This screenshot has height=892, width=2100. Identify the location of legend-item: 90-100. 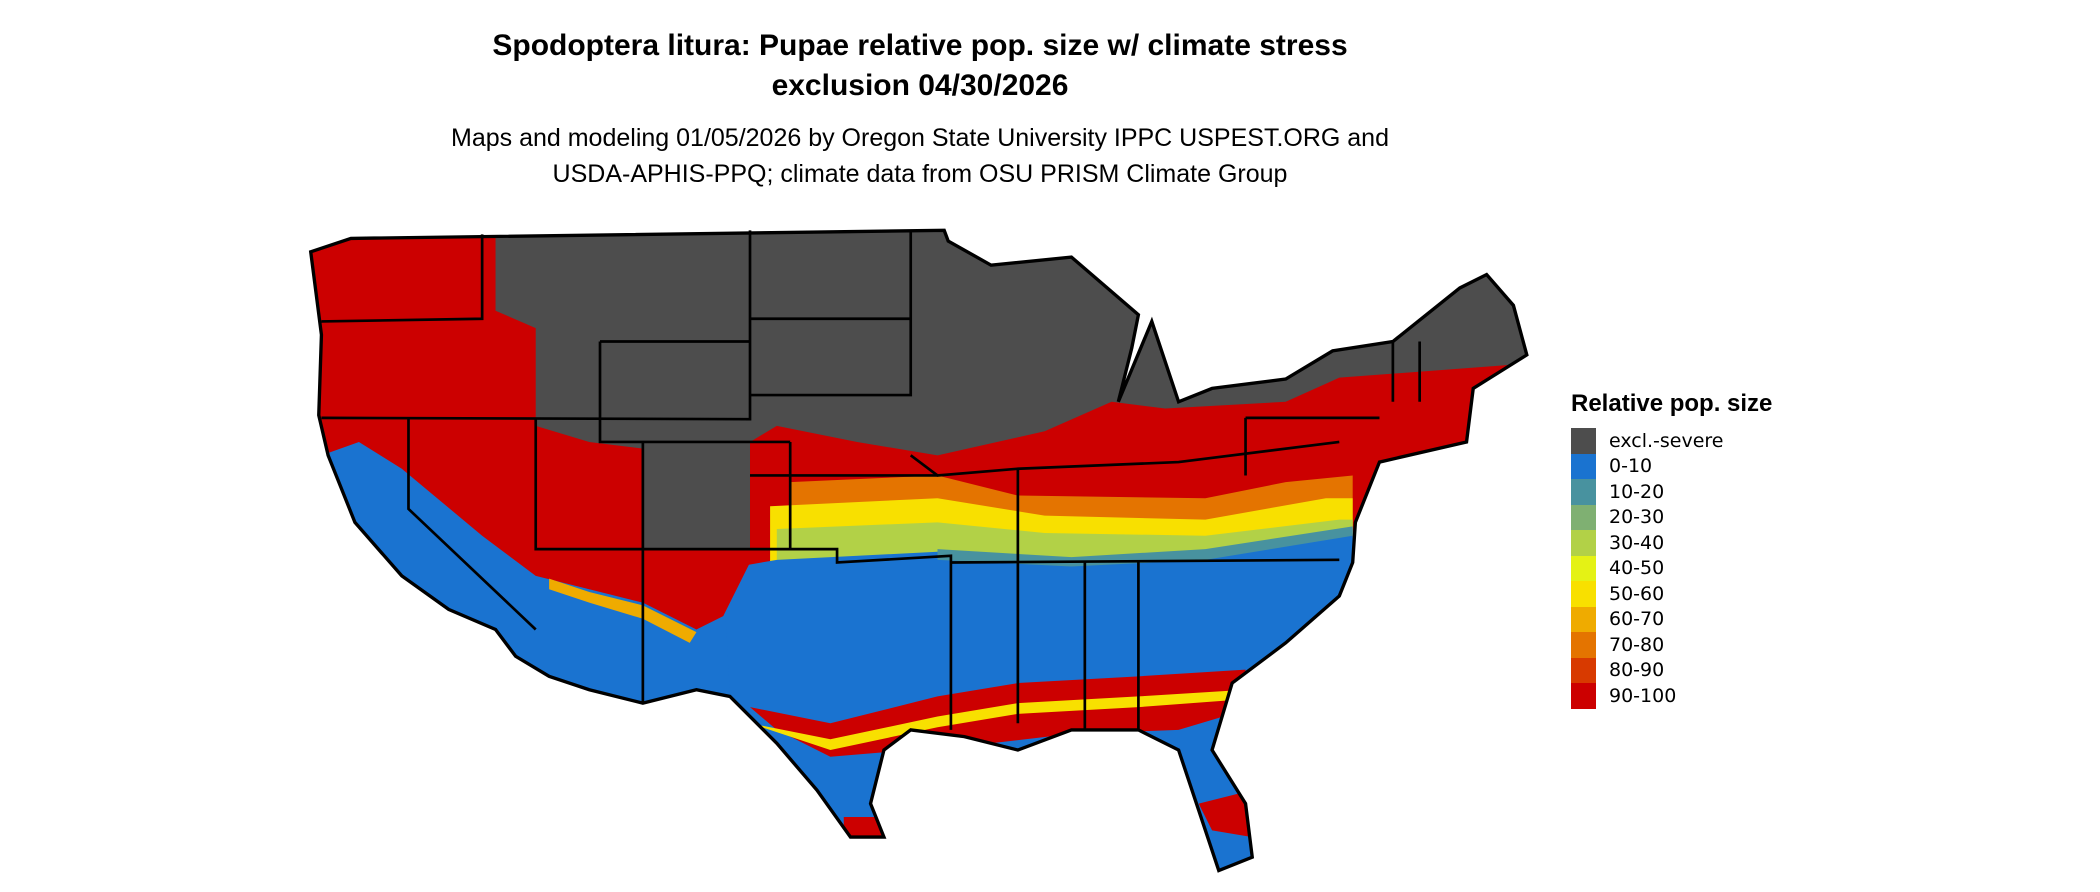
(1671, 696).